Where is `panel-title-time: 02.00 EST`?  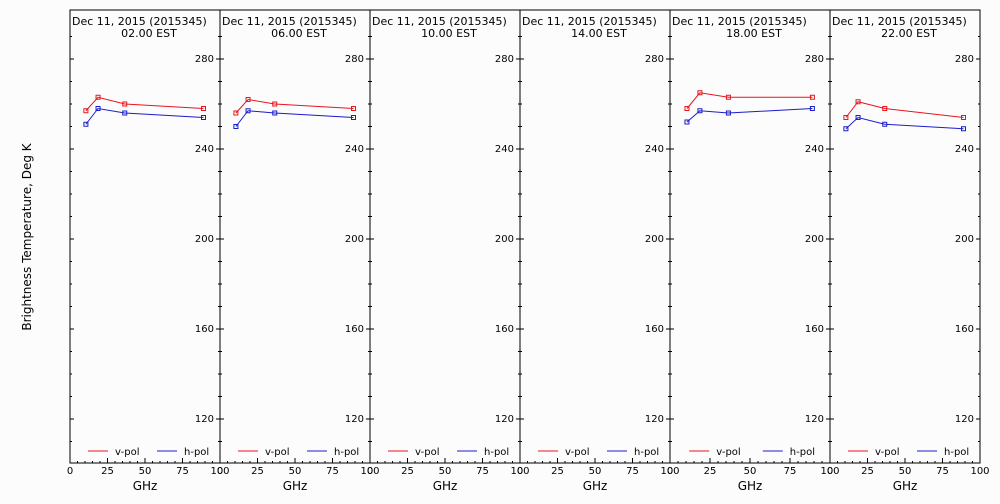 panel-title-time: 02.00 EST is located at coordinates (149, 33).